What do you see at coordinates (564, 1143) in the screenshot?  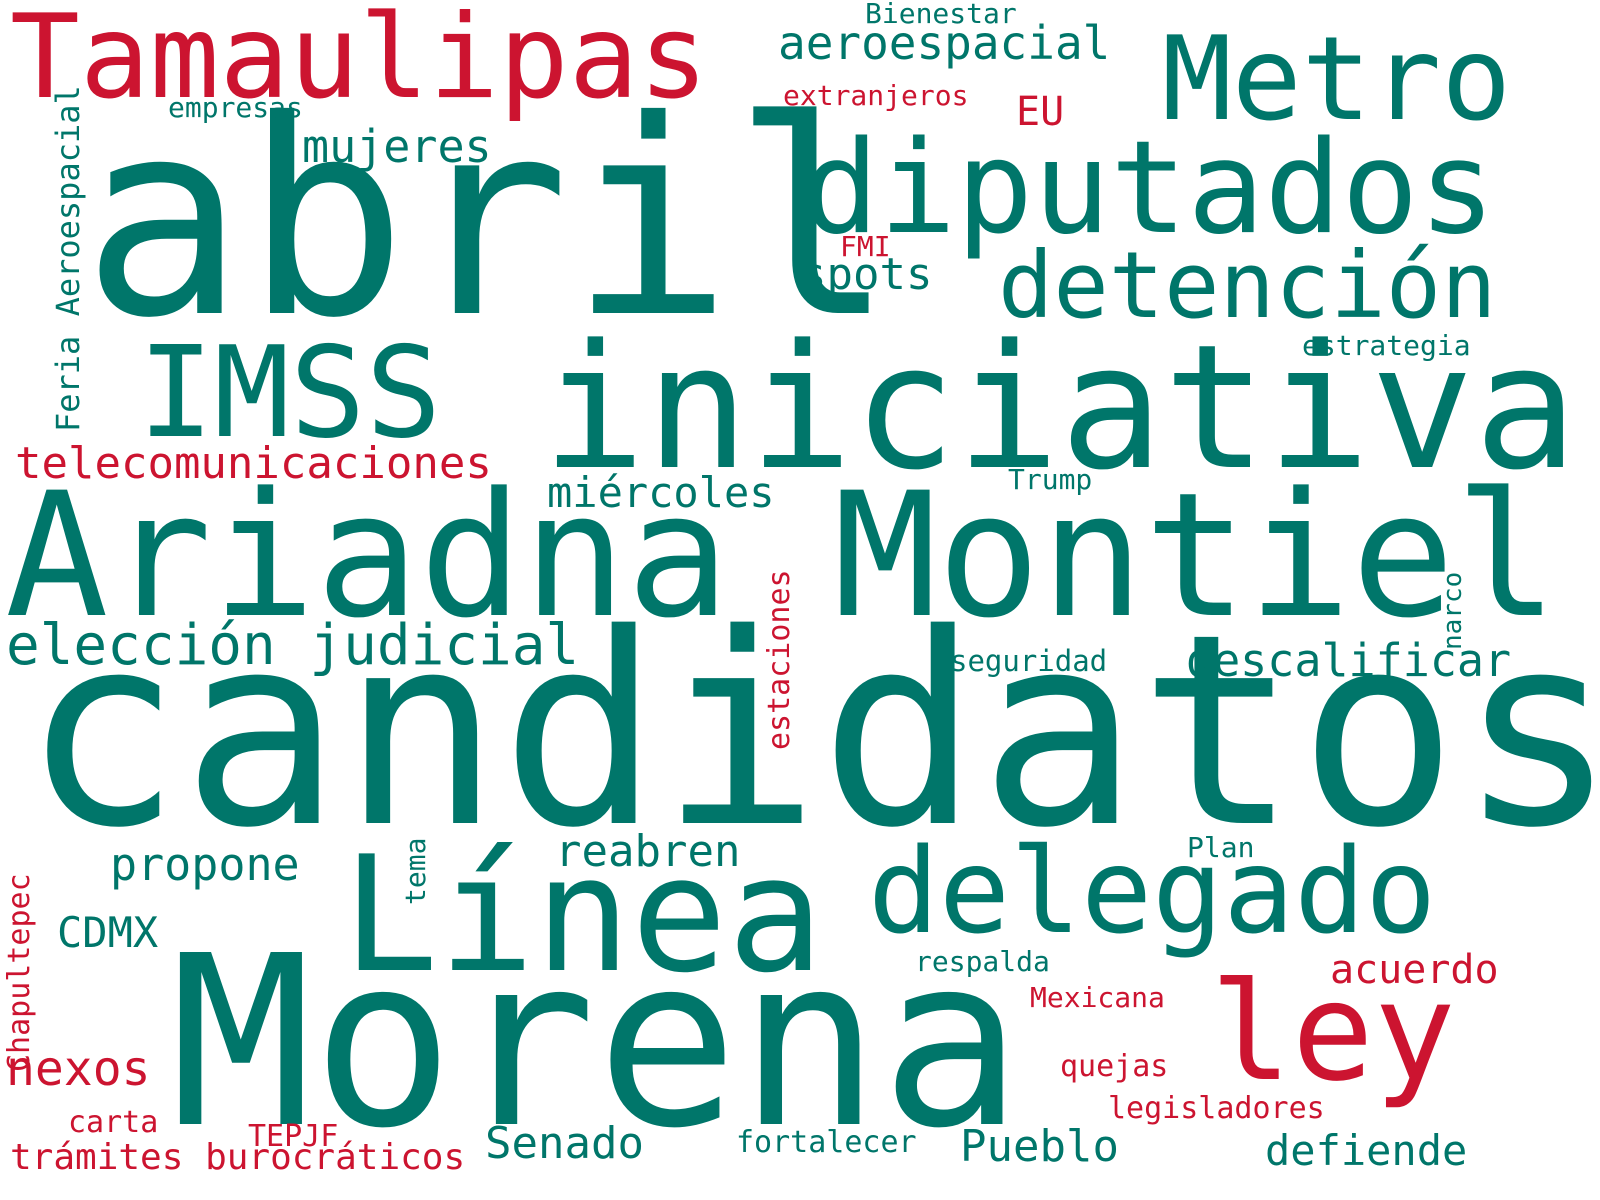 I see `word-senado: Senado` at bounding box center [564, 1143].